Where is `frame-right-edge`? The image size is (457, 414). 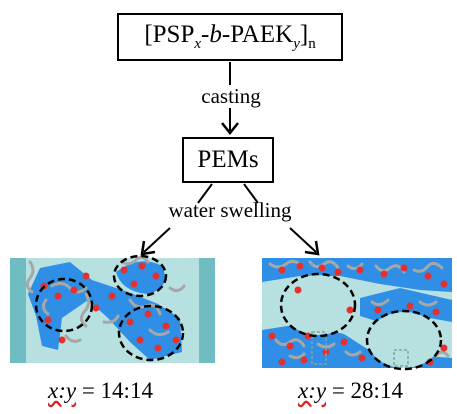
frame-right-edge is located at coordinates (207, 310).